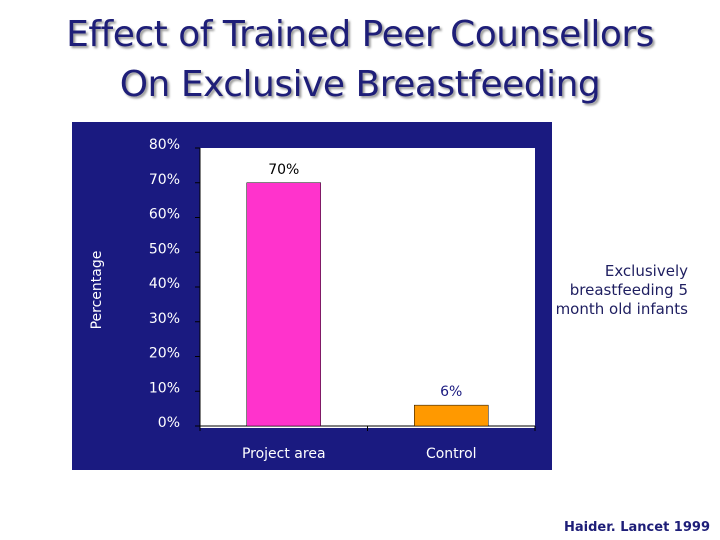 The image size is (720, 540). I want to click on title-line: On Exclusive Breastfeeding, so click(360, 84).